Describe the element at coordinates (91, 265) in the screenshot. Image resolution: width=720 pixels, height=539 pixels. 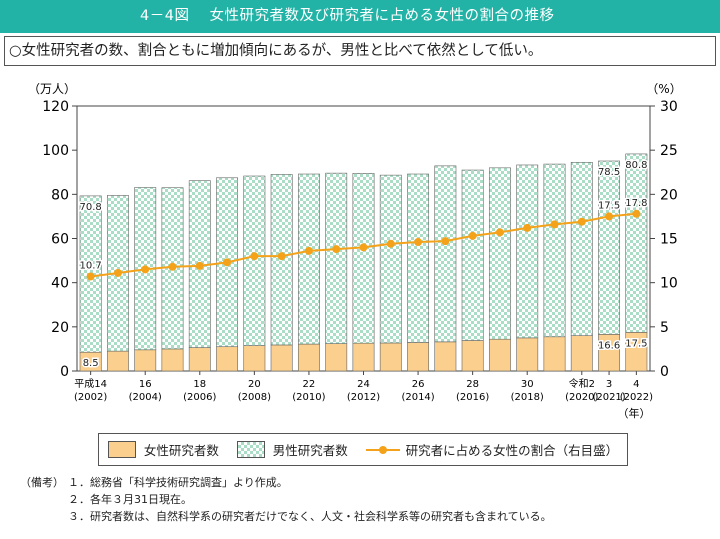
I see `data-label: 10.7` at that location.